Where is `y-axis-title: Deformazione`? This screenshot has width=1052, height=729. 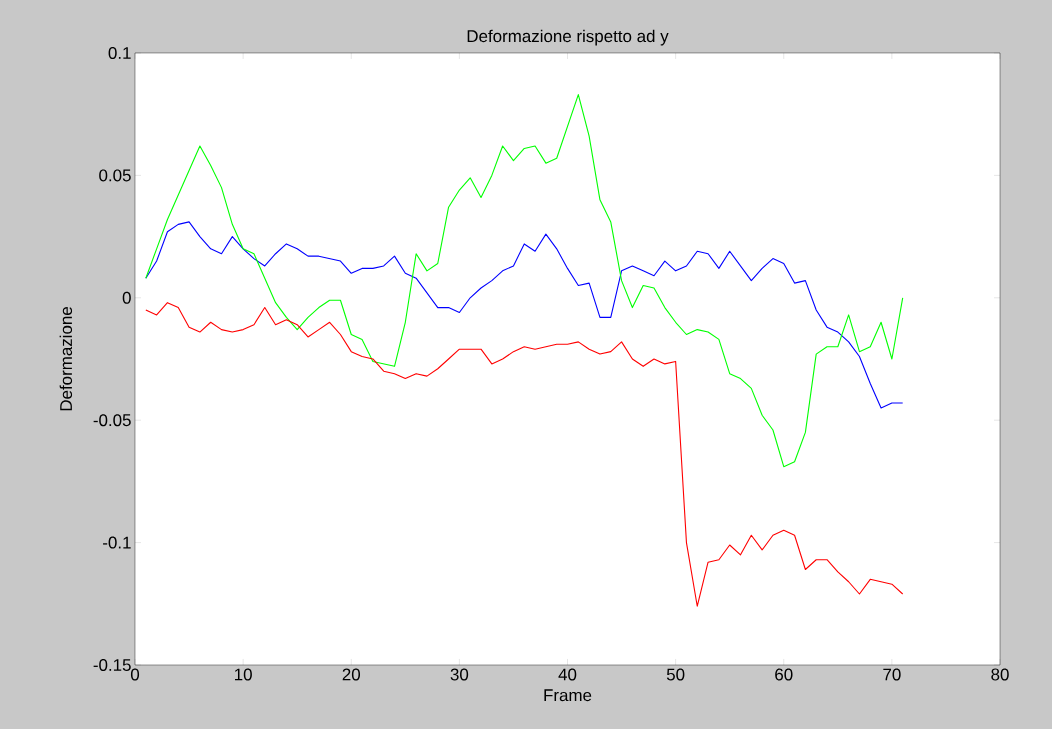 y-axis-title: Deformazione is located at coordinates (66, 359).